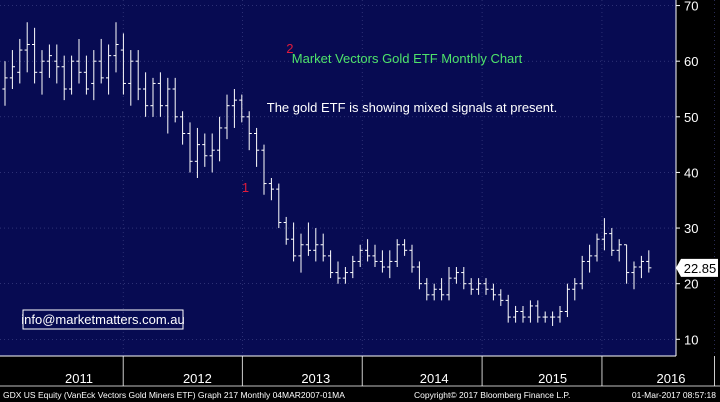 The image size is (720, 402). I want to click on chart-title: Market Vectors Gold ETF Monthly Chart, so click(407, 58).